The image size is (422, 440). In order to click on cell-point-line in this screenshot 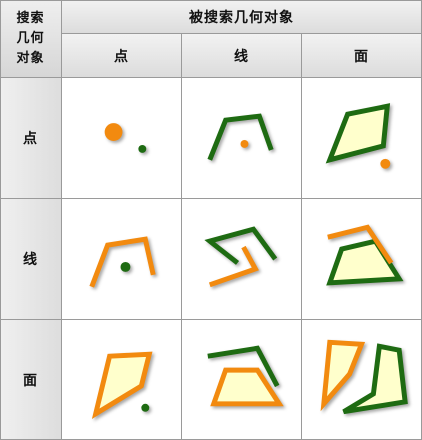, I will do `click(242, 138)`.